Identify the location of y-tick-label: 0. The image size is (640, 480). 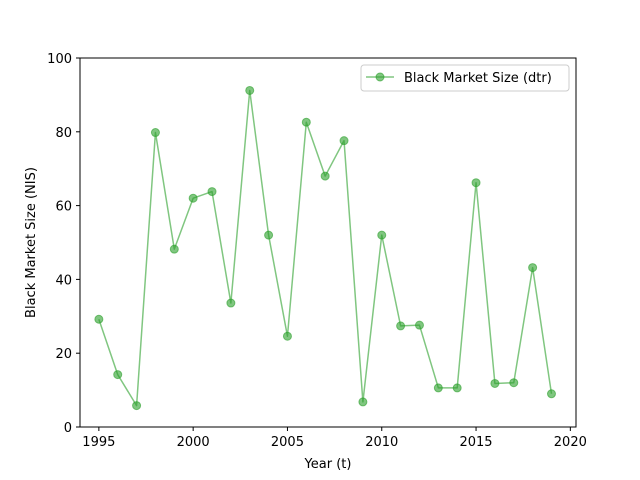
(68, 428).